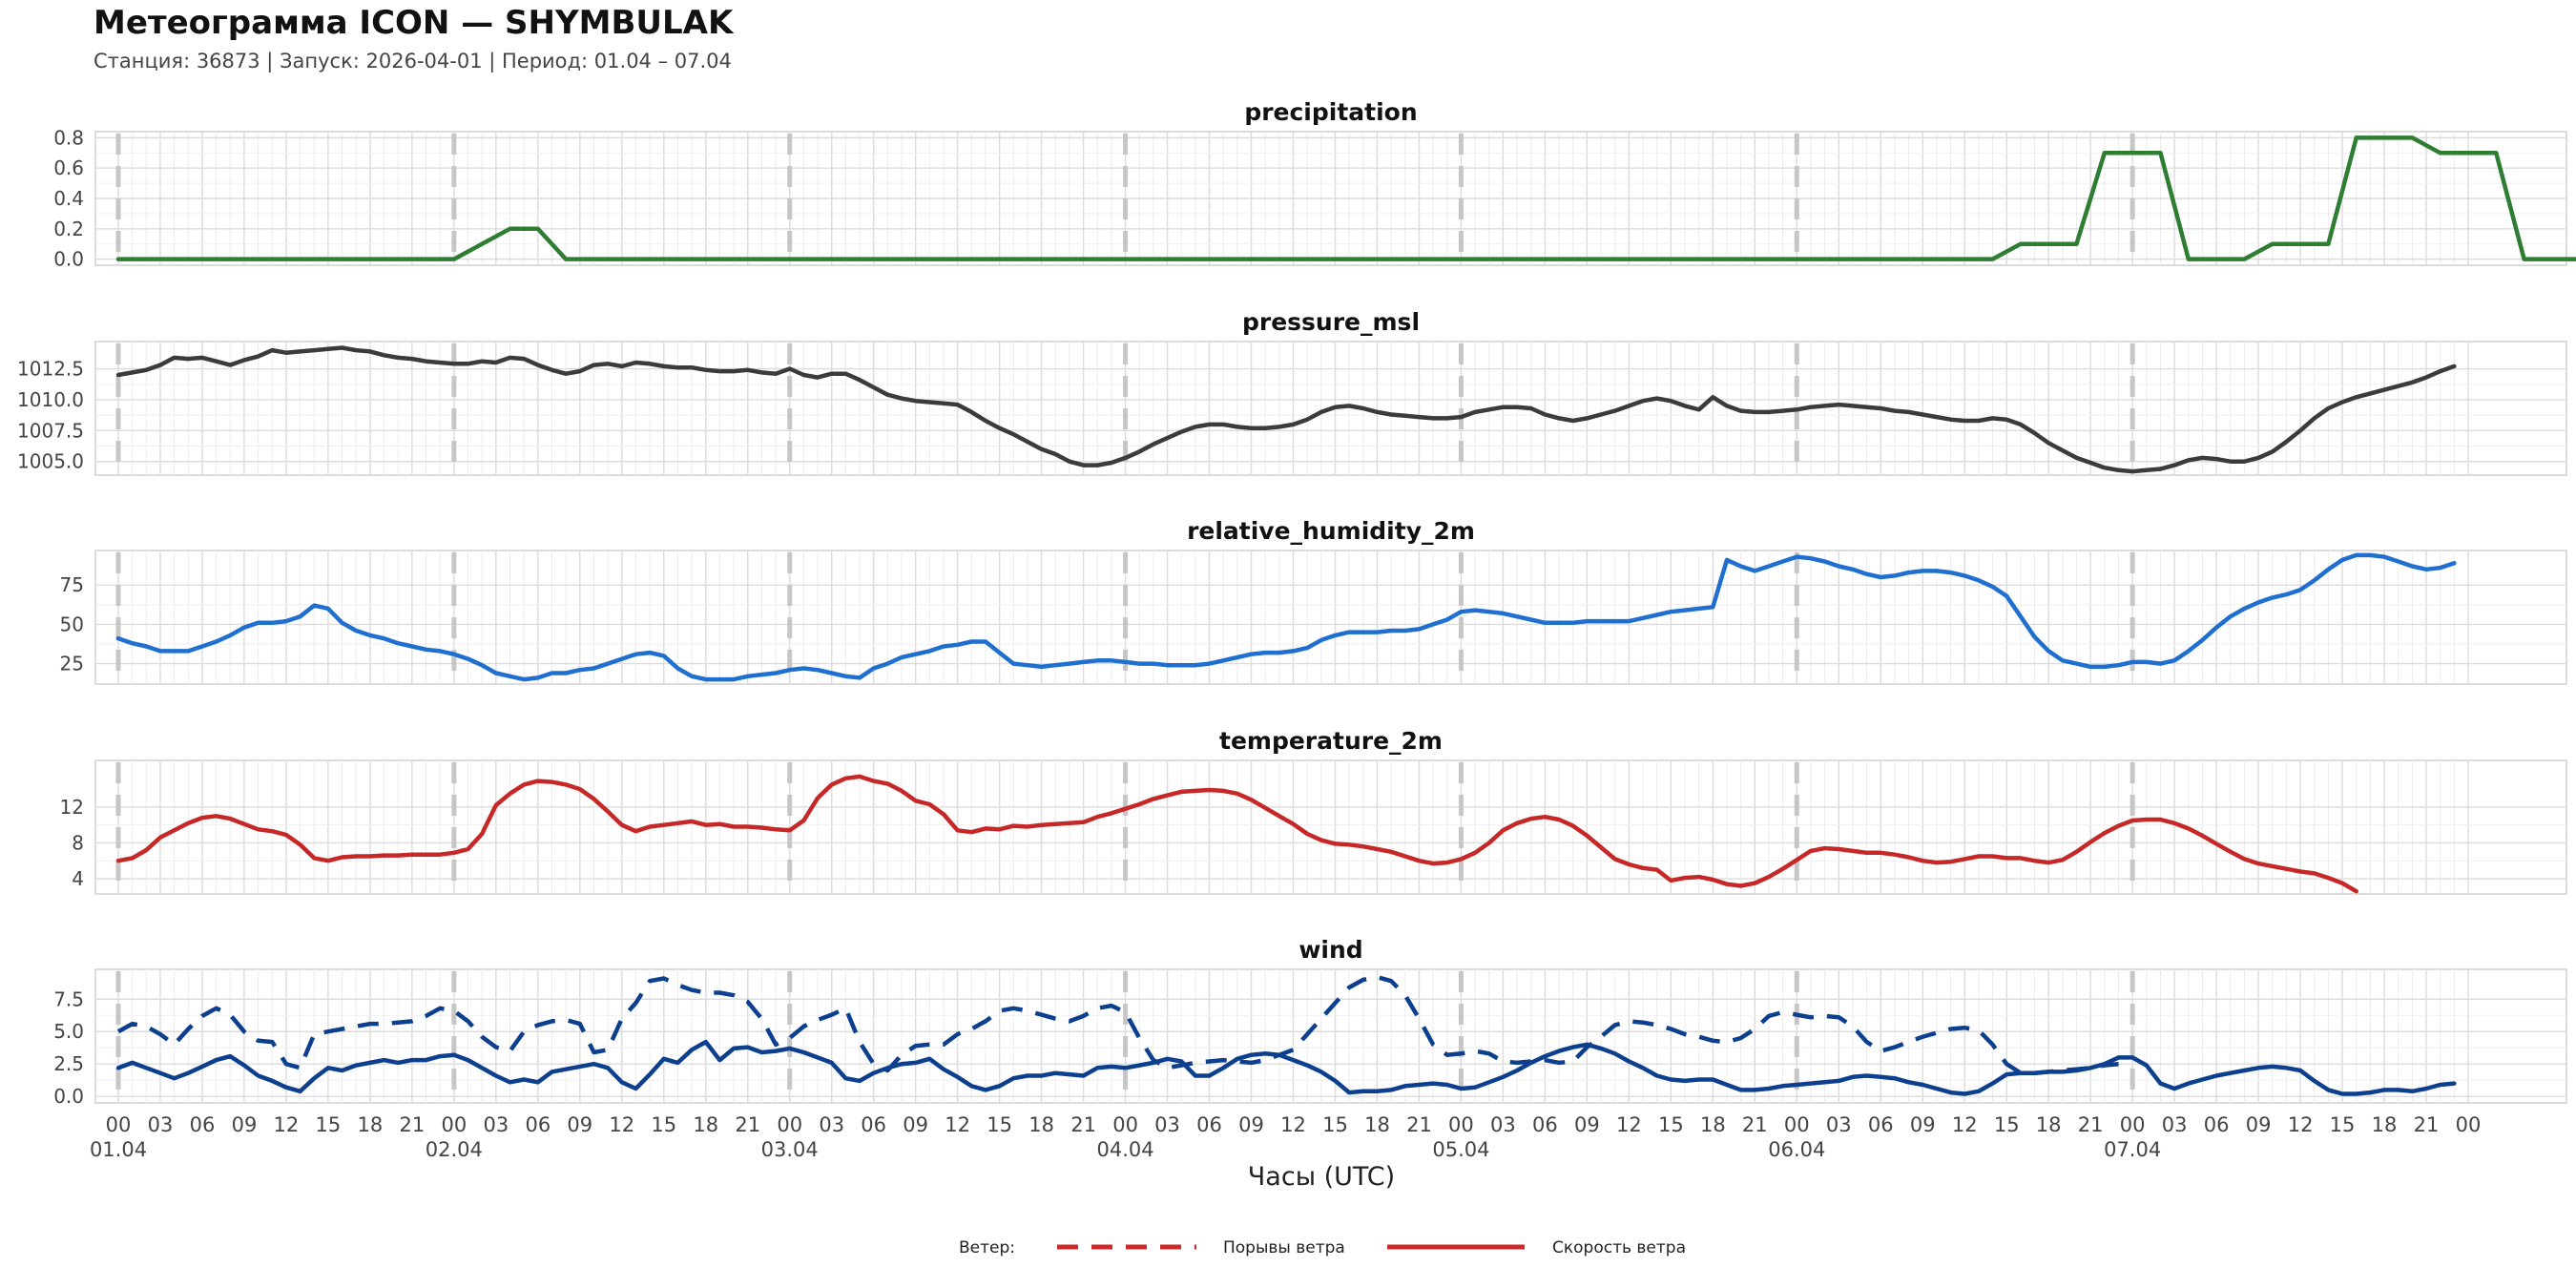  Describe the element at coordinates (1125, 1149) in the screenshot. I see `x-day-label: 04.04` at that location.